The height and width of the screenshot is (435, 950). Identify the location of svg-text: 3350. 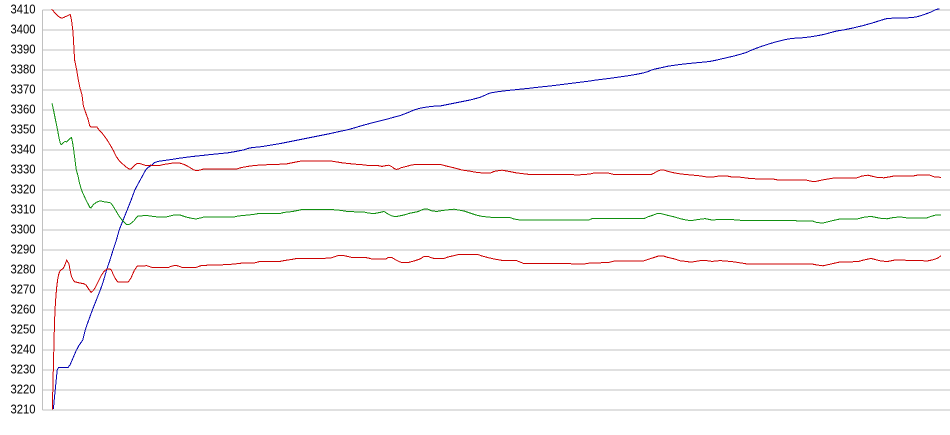
(23, 128).